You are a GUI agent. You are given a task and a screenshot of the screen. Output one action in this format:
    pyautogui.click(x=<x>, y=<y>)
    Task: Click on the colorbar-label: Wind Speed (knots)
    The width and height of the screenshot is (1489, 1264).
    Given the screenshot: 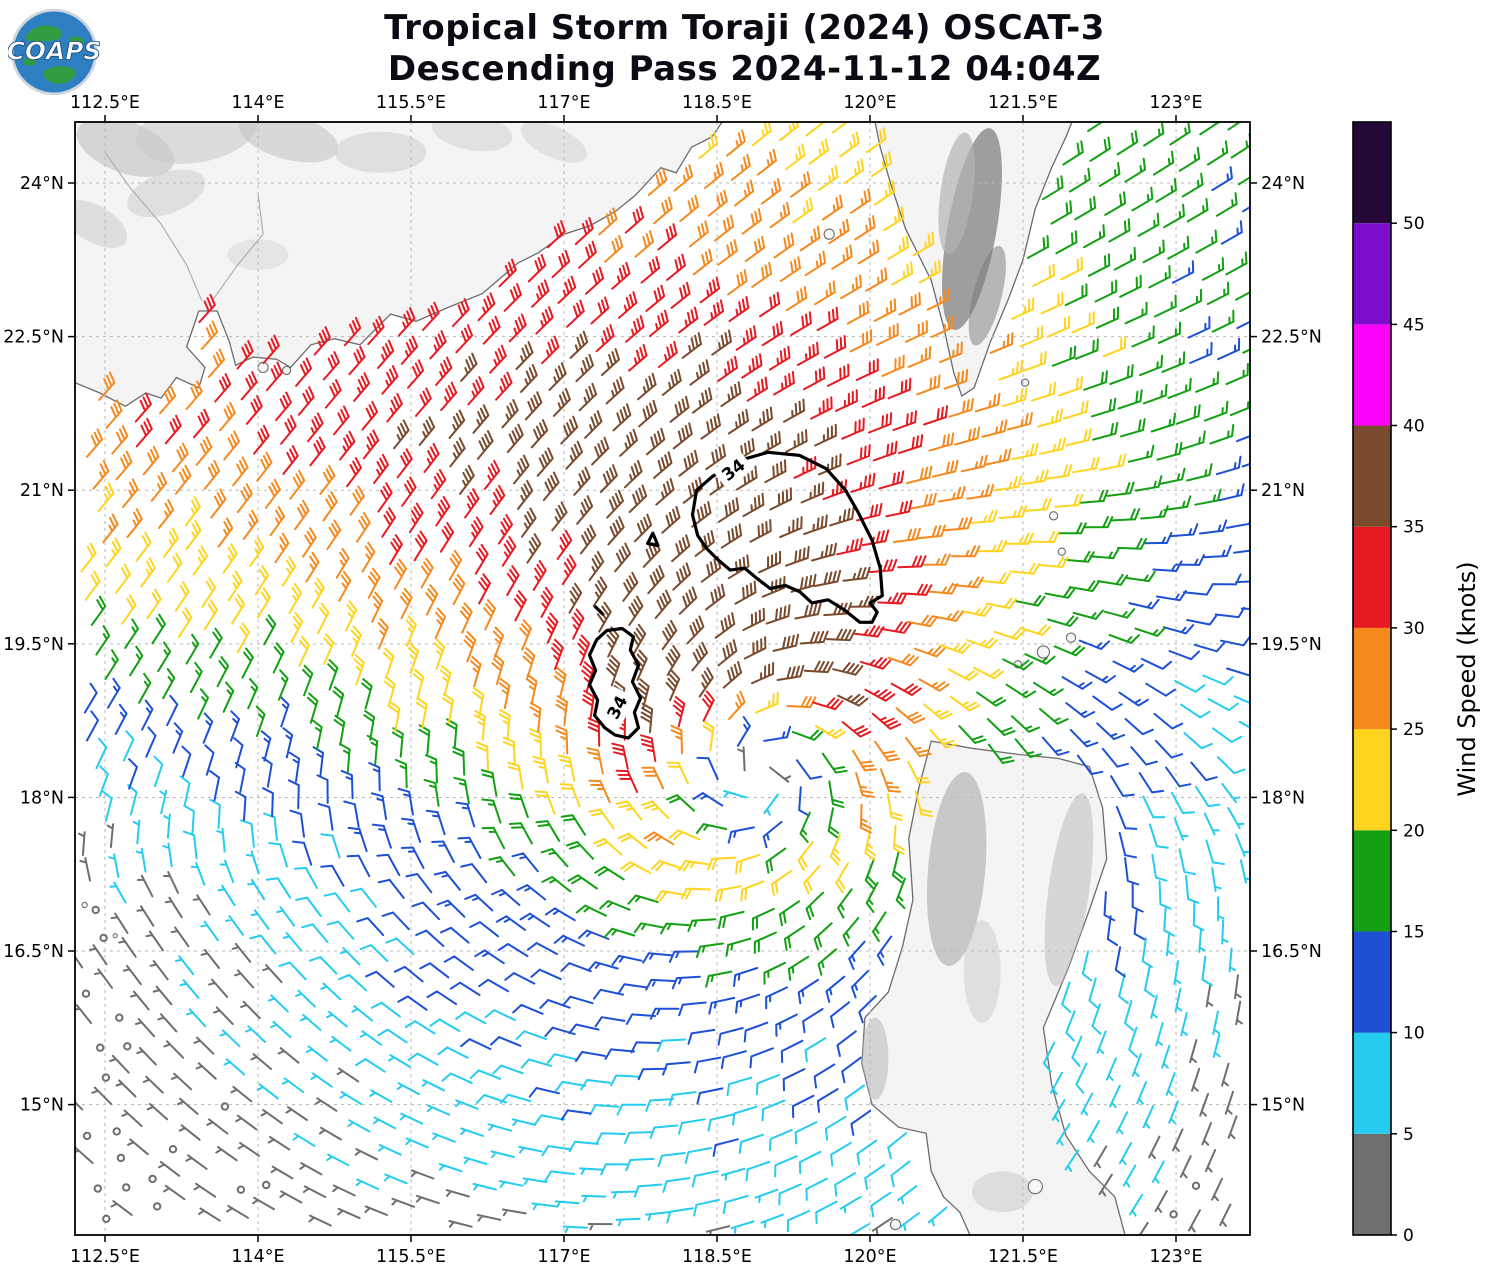 What is the action you would take?
    pyautogui.click(x=1467, y=679)
    